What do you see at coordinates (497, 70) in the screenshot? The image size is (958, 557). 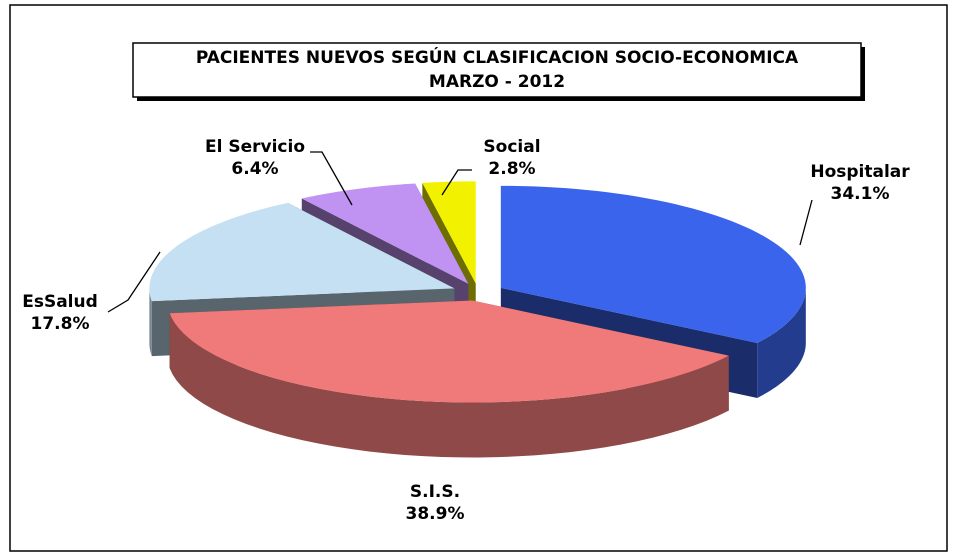 I see `title-box` at bounding box center [497, 70].